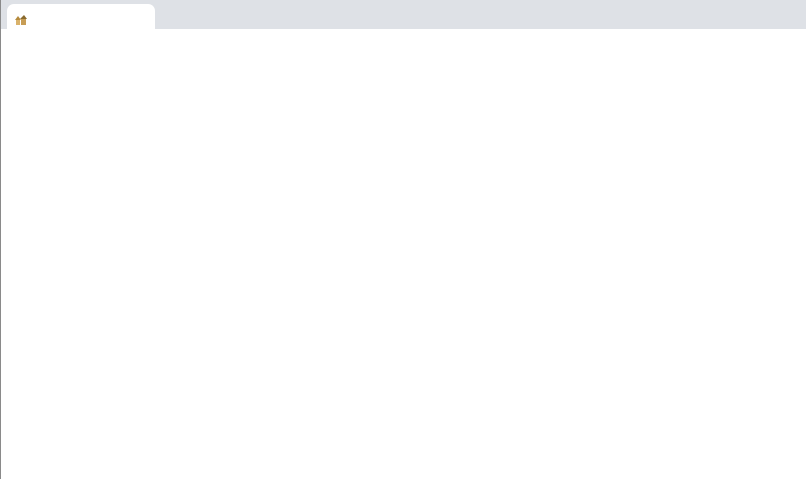  I want to click on houses-icon, so click(21, 18).